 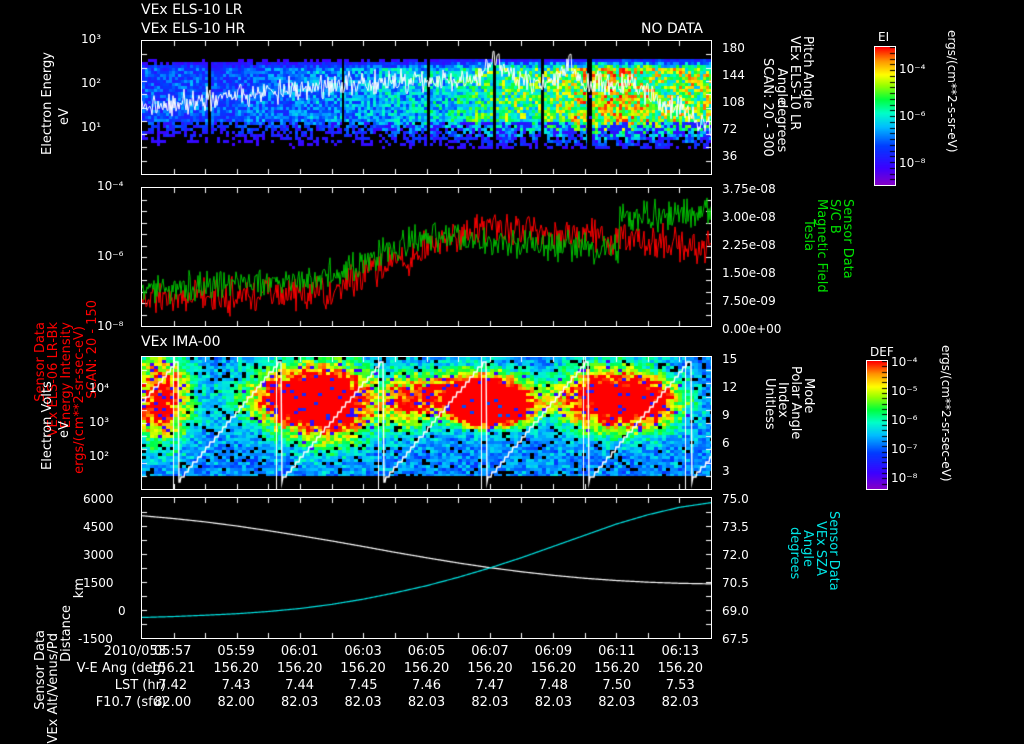 I want to click on panel3-y-axis-label: Electron Volts, so click(x=47, y=425).